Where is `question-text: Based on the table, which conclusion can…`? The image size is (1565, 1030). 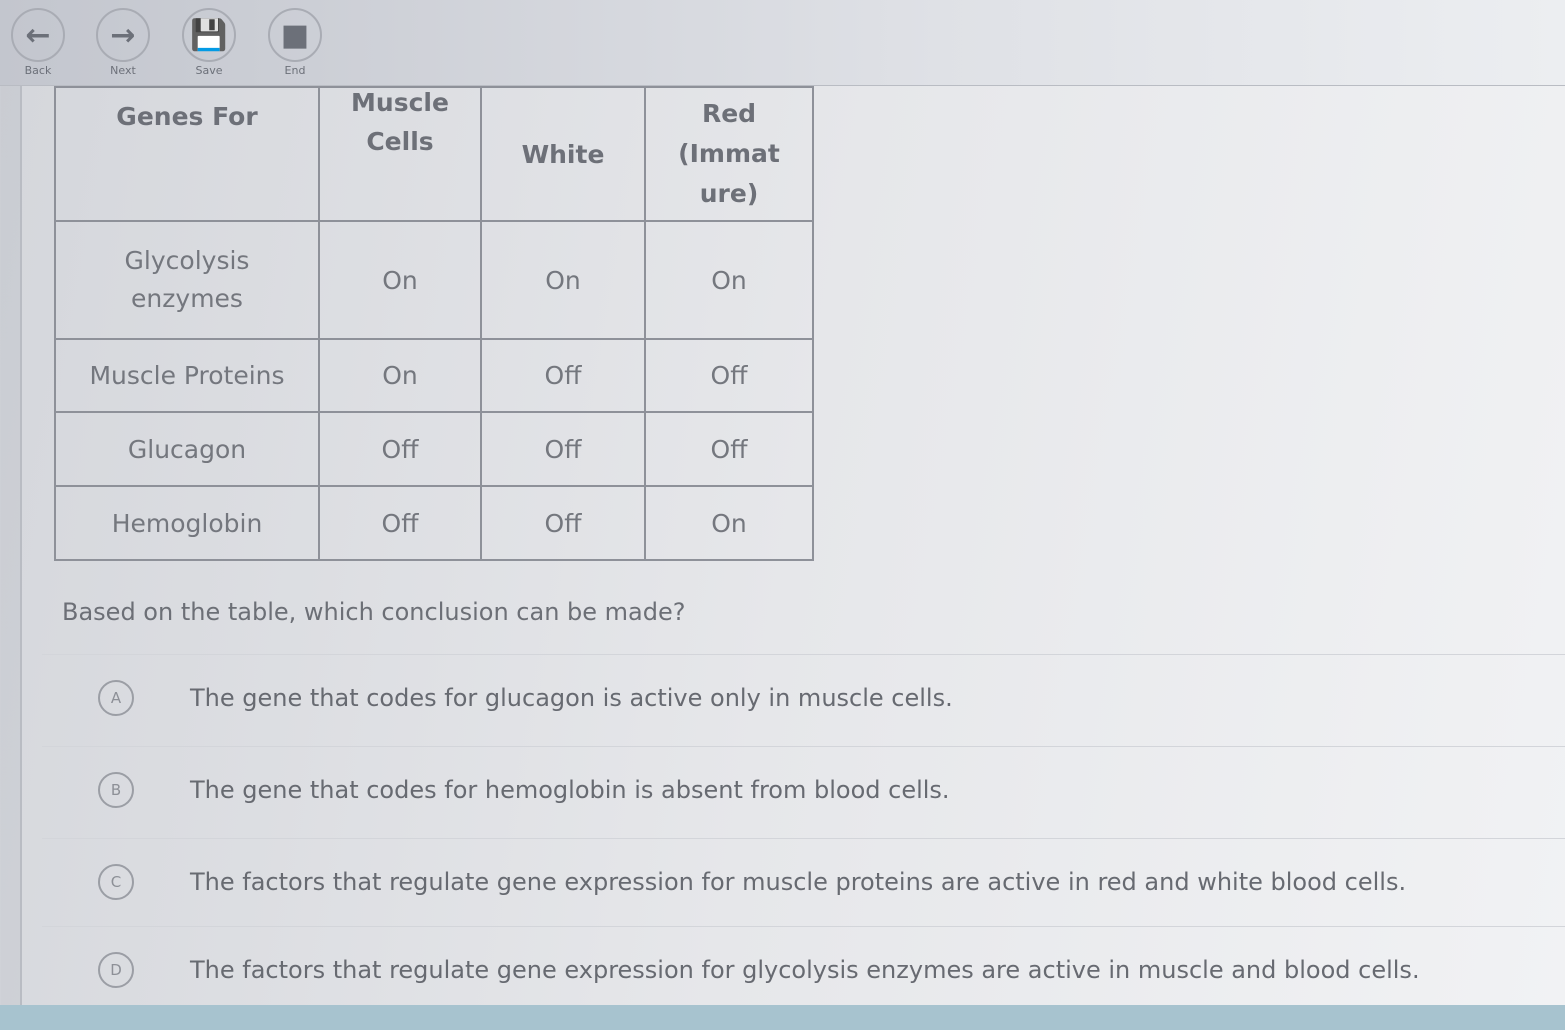
question-text: Based on the table, which conclusion can… is located at coordinates (374, 612).